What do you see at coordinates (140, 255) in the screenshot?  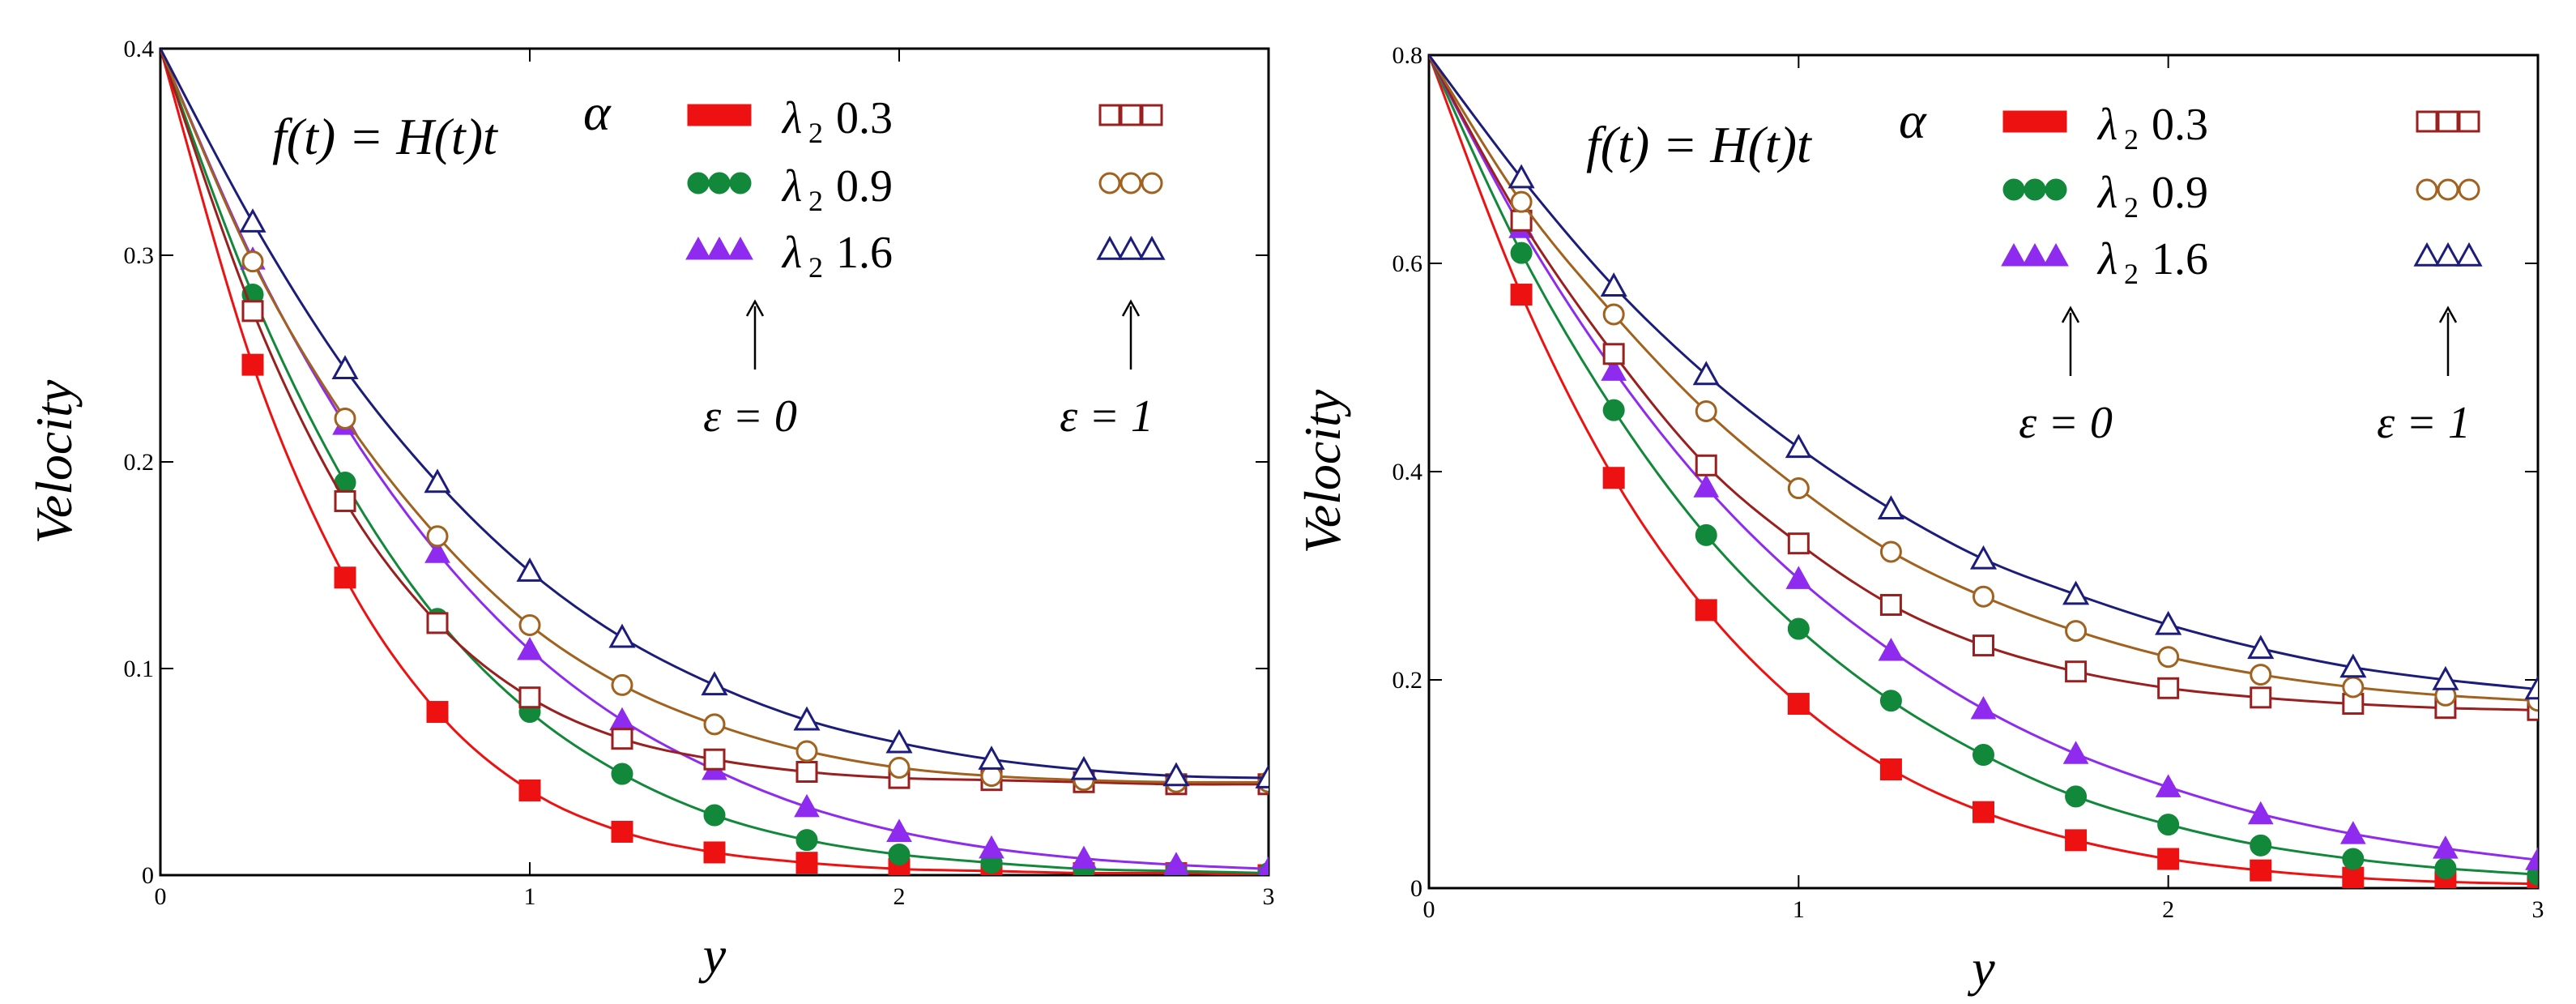 I see `y-tick-label: 0.3` at bounding box center [140, 255].